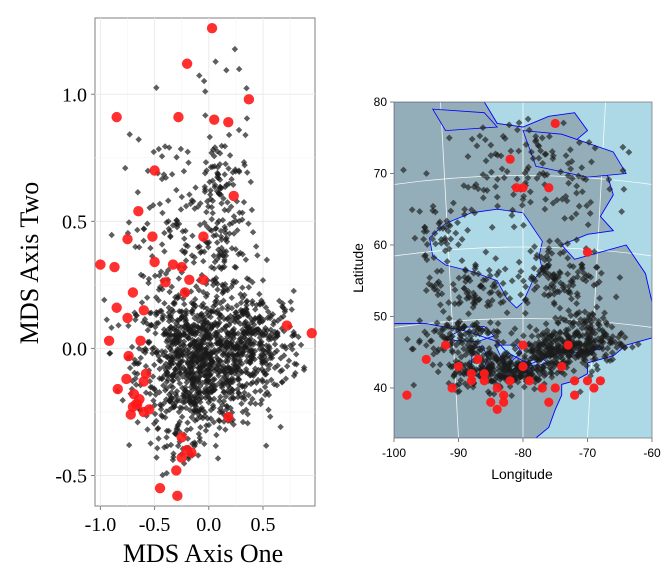 Image resolution: width=672 pixels, height=576 pixels. Describe the element at coordinates (384, 245) in the screenshot. I see `map-y-tick-labels: 40 50 60 70 80` at that location.